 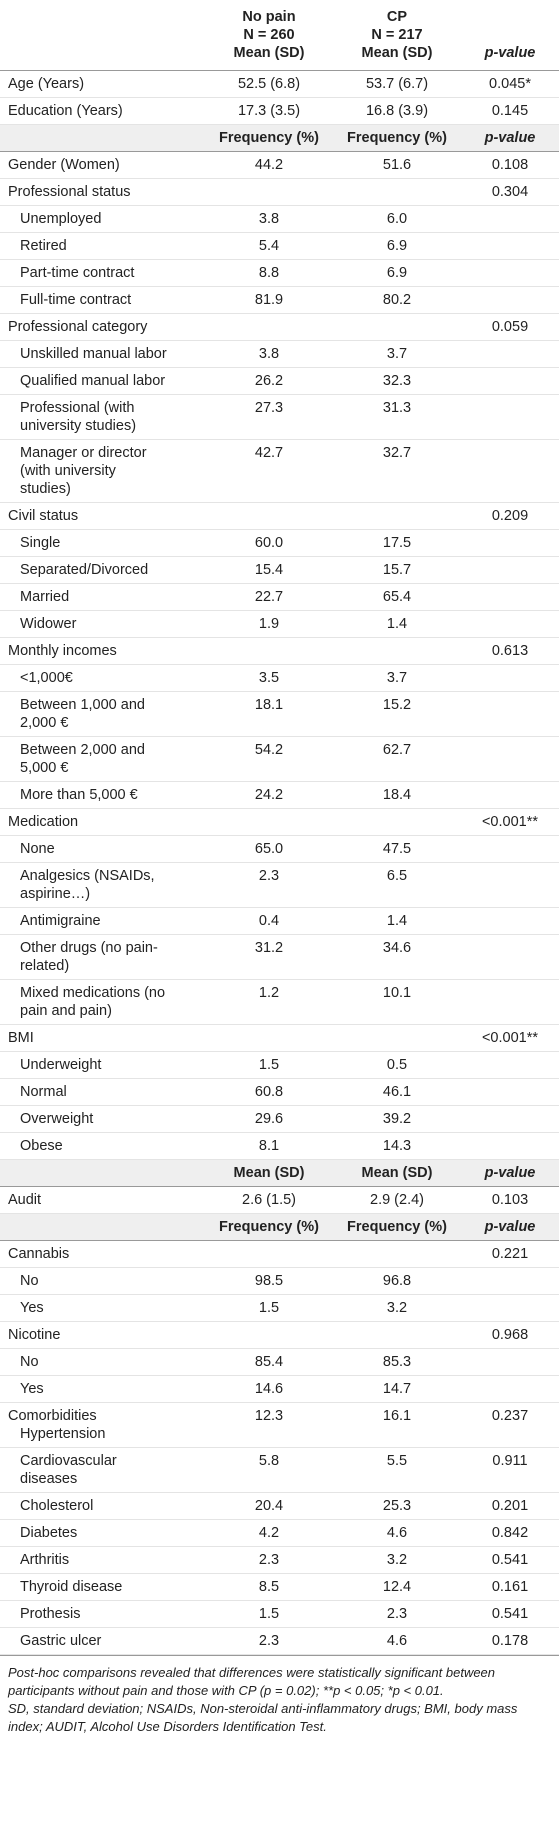 I want to click on value-cell: 0.613, so click(x=510, y=651).